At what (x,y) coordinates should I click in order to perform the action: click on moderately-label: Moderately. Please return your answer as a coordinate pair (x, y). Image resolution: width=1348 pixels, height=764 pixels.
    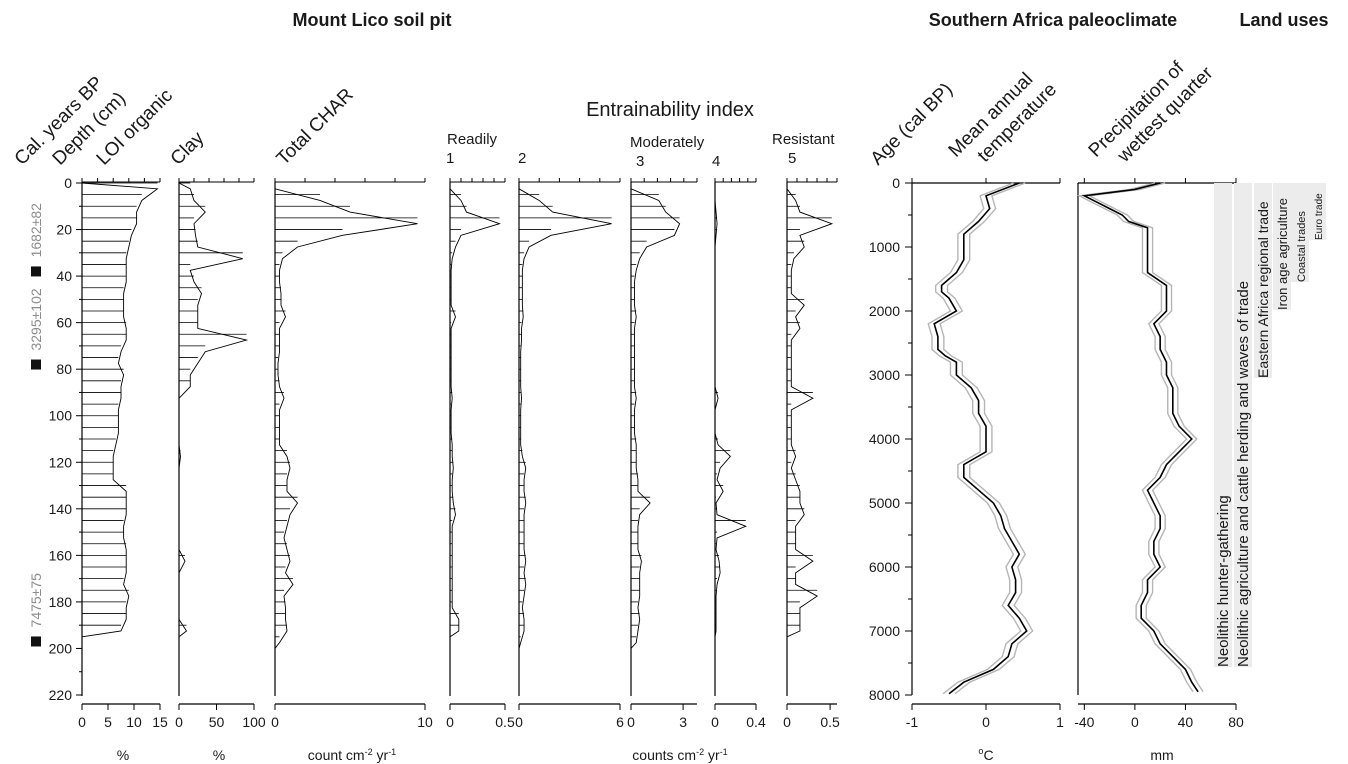
    Looking at the image, I should click on (667, 142).